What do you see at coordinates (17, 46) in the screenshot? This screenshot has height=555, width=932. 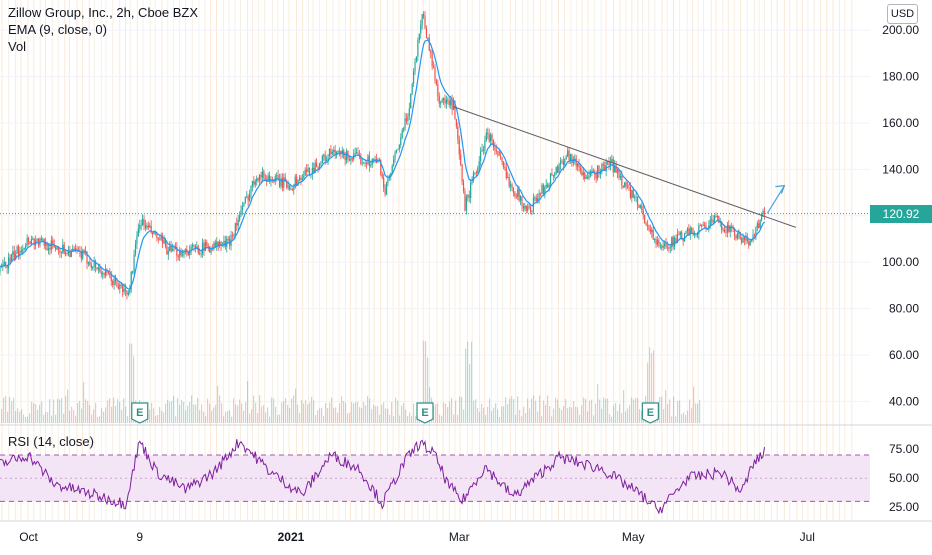 I see `volume-legend: Vol` at bounding box center [17, 46].